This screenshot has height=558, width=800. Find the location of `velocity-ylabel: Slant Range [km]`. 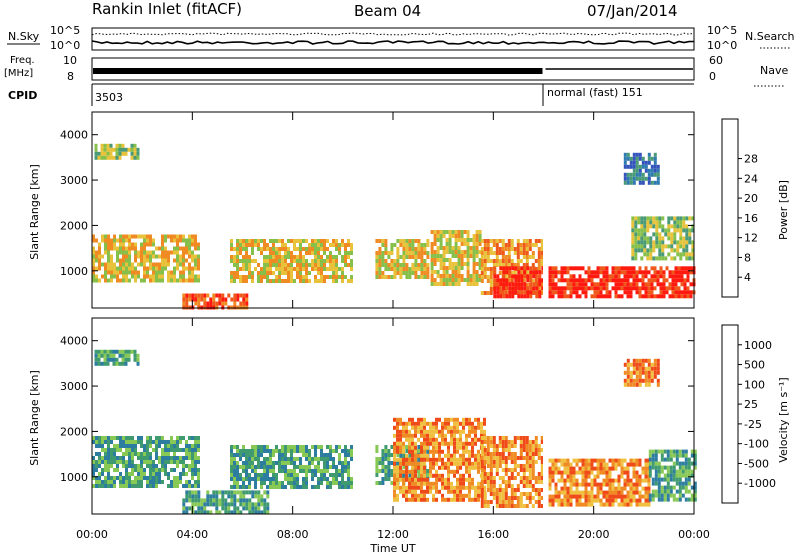

velocity-ylabel: Slant Range [km] is located at coordinates (34, 418).